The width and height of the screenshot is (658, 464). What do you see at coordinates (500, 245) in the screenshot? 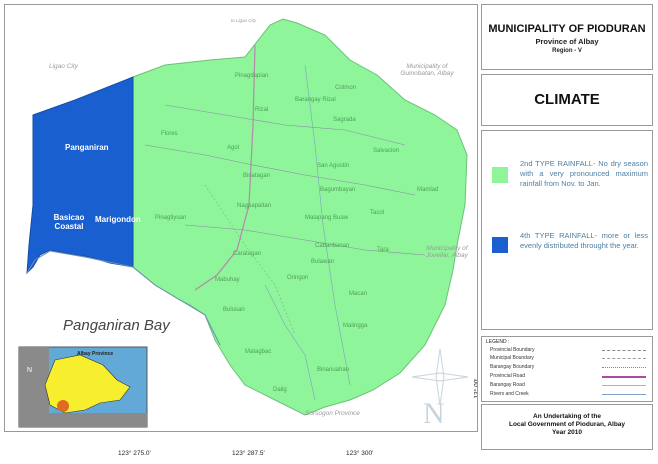
I see `blue-swatch` at bounding box center [500, 245].